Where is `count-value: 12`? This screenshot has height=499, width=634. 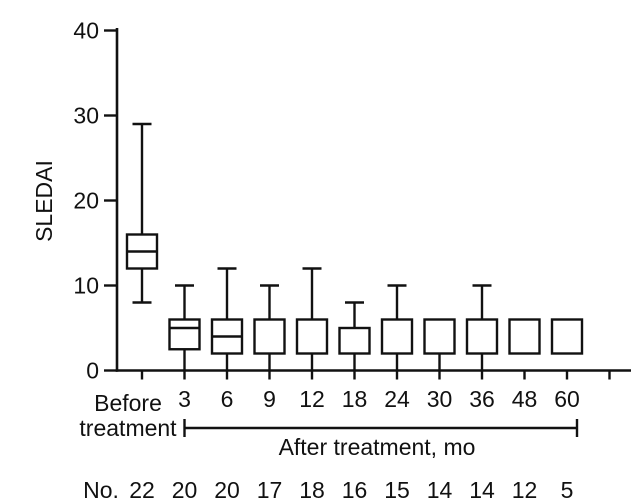 count-value: 12 is located at coordinates (525, 488).